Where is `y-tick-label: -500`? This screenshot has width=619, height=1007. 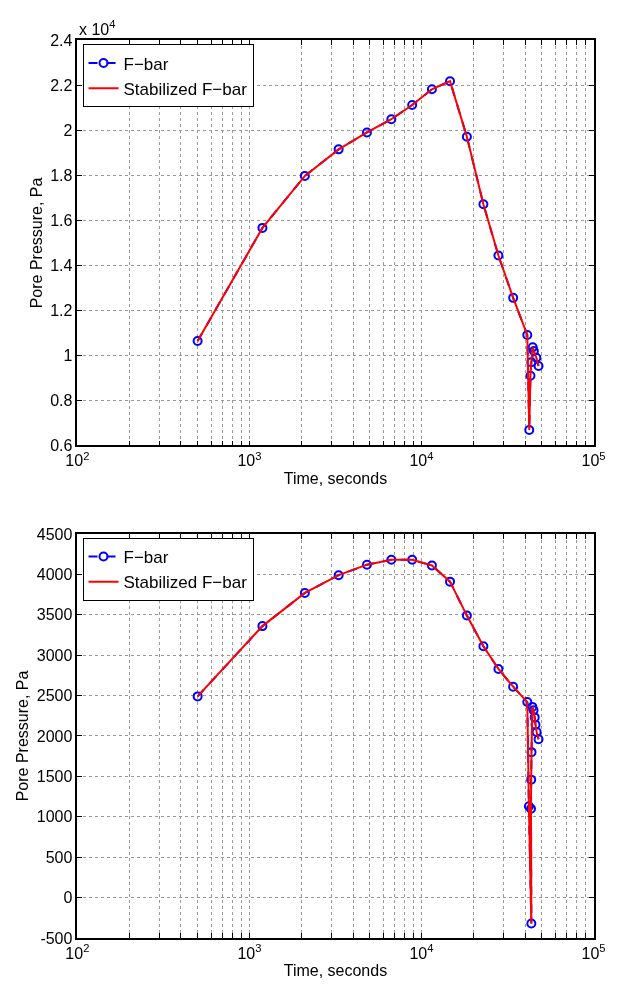 y-tick-label: -500 is located at coordinates (56, 938).